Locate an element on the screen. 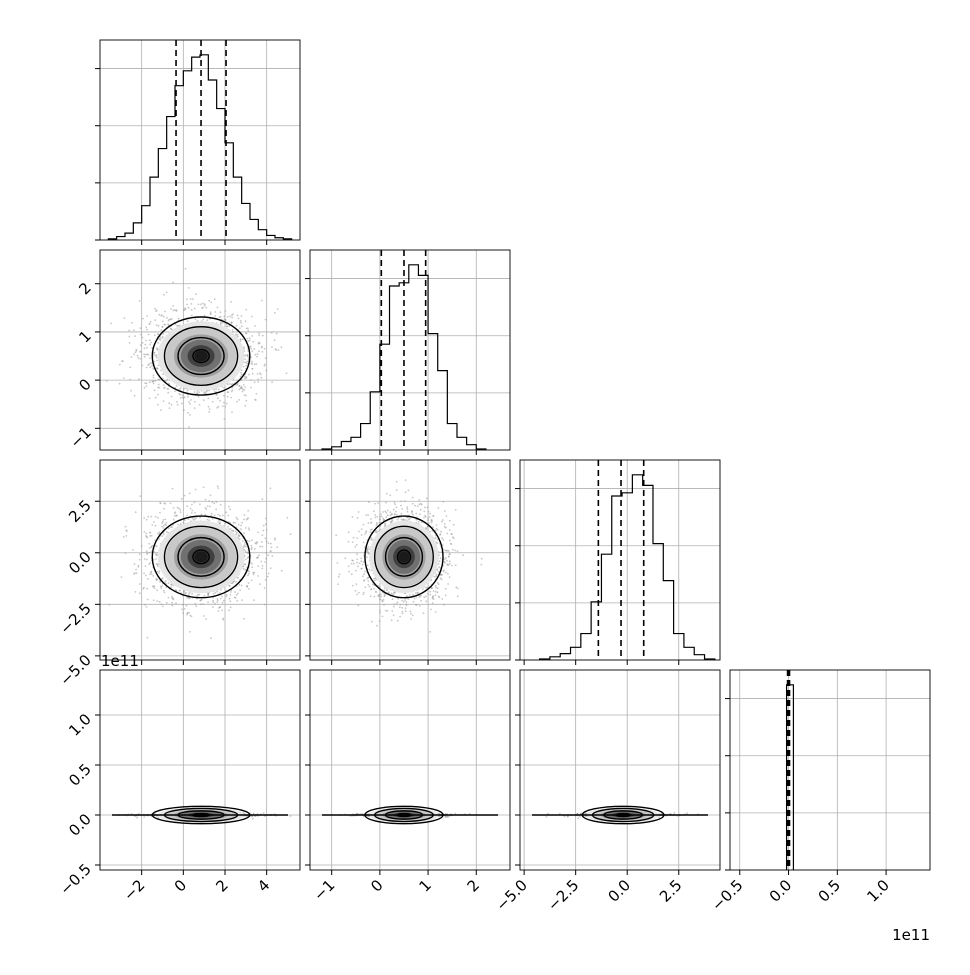 The image size is (970, 975). x-offset-label: 1e11 is located at coordinates (911, 935).